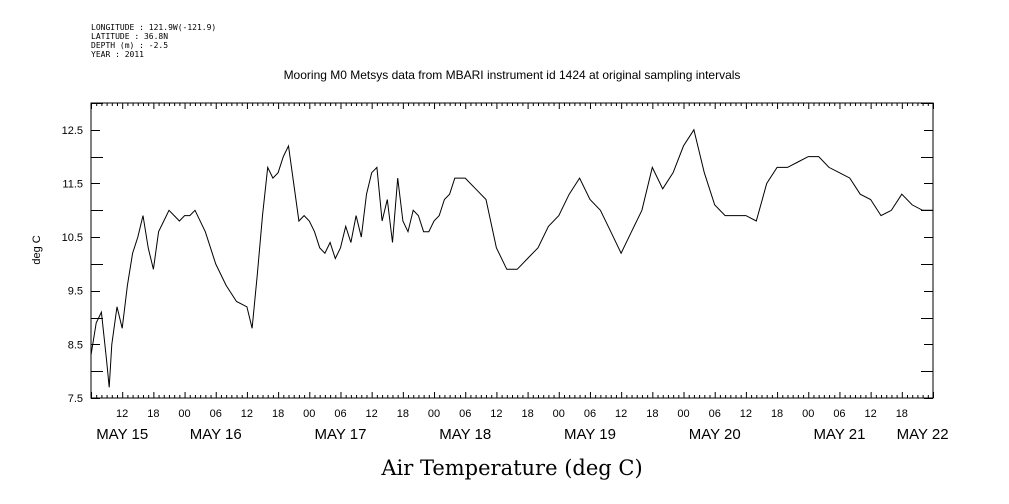 This screenshot has width=1009, height=504. Describe the element at coordinates (72, 131) in the screenshot. I see `y-tick-label: 12.5` at that location.